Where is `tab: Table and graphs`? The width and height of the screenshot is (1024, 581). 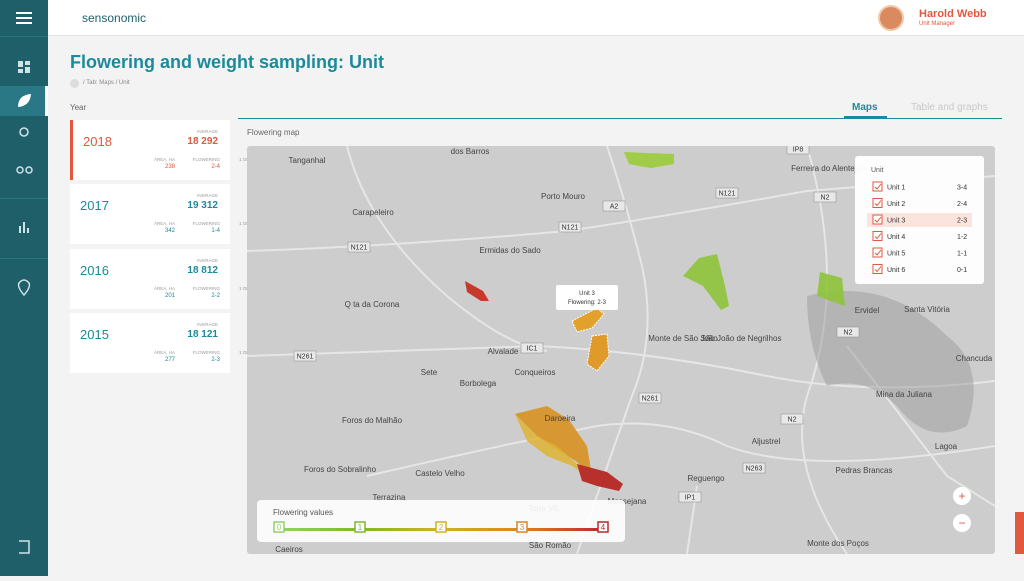 tab: Table and graphs is located at coordinates (949, 107).